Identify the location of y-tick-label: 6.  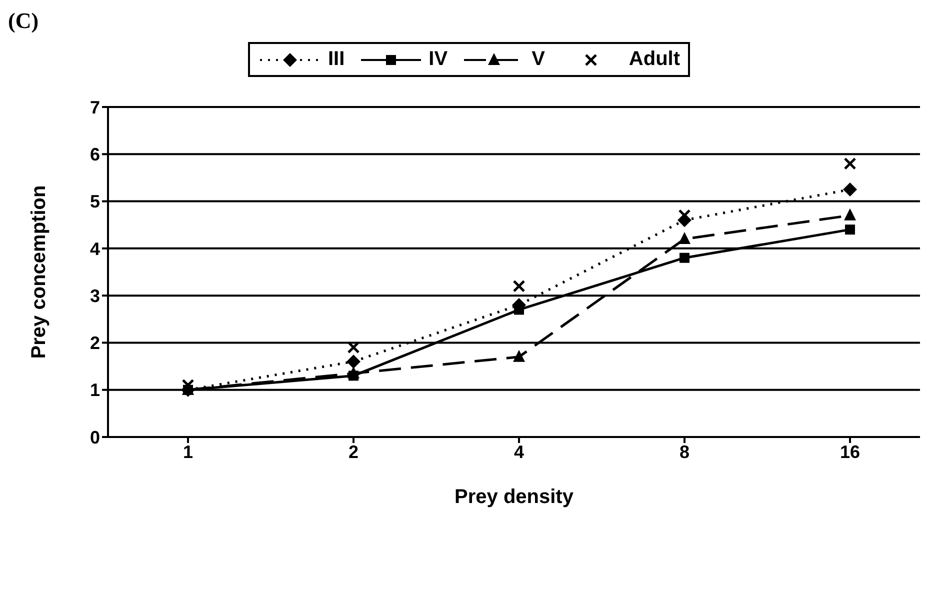
(95, 154).